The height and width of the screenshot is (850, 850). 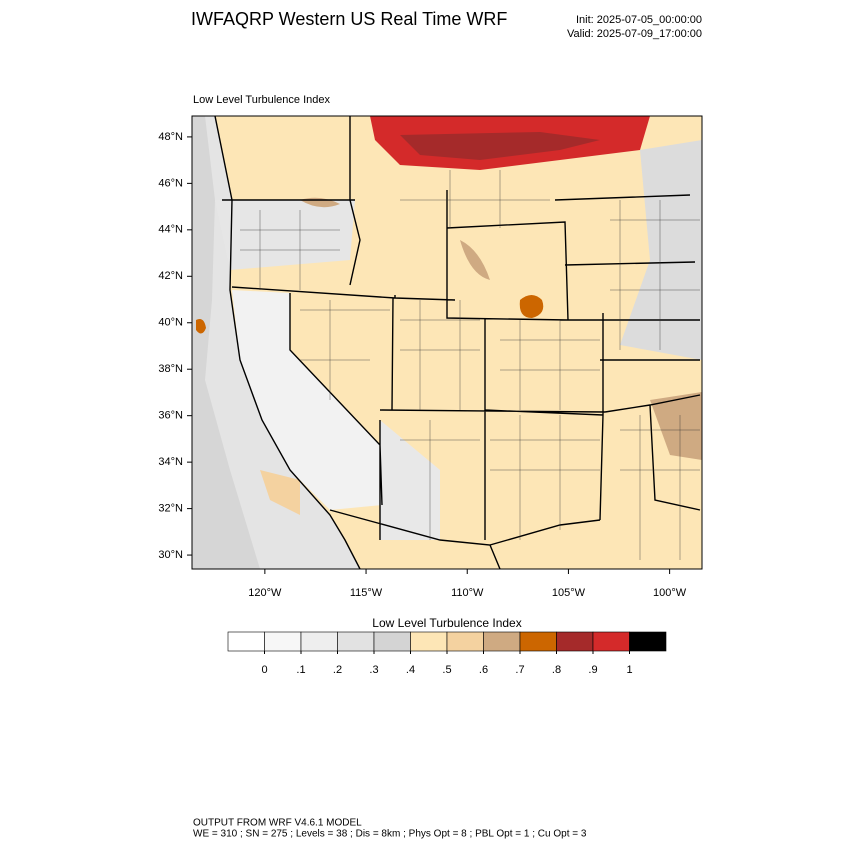 I want to click on x-tick-label: 110°W, so click(x=467, y=593).